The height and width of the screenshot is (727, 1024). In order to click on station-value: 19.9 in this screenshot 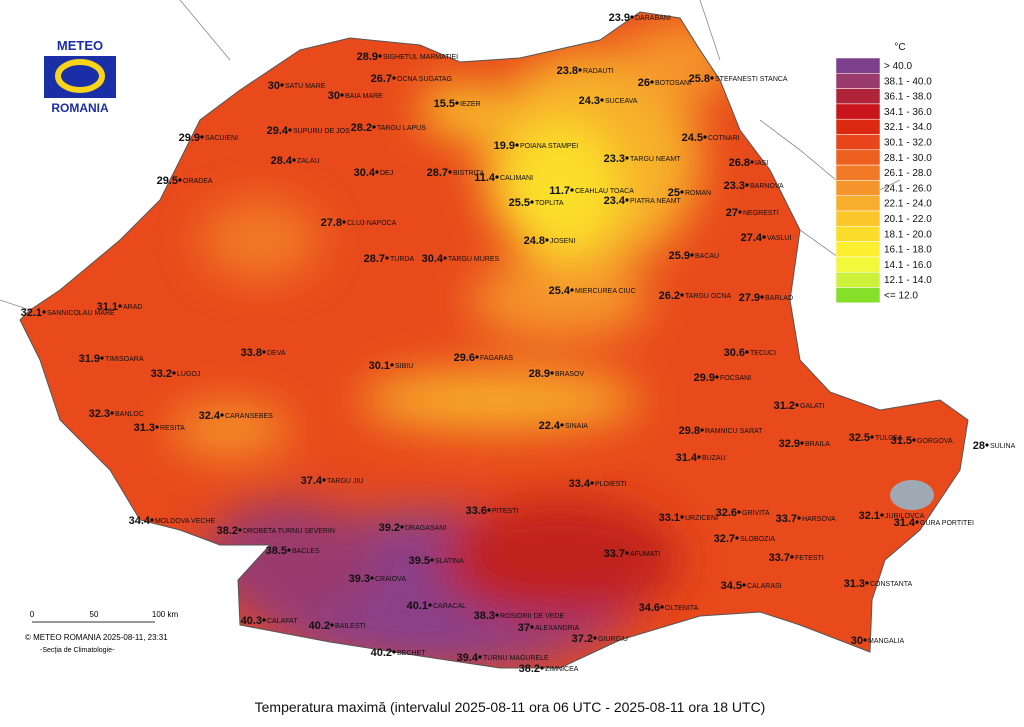, I will do `click(504, 146)`.